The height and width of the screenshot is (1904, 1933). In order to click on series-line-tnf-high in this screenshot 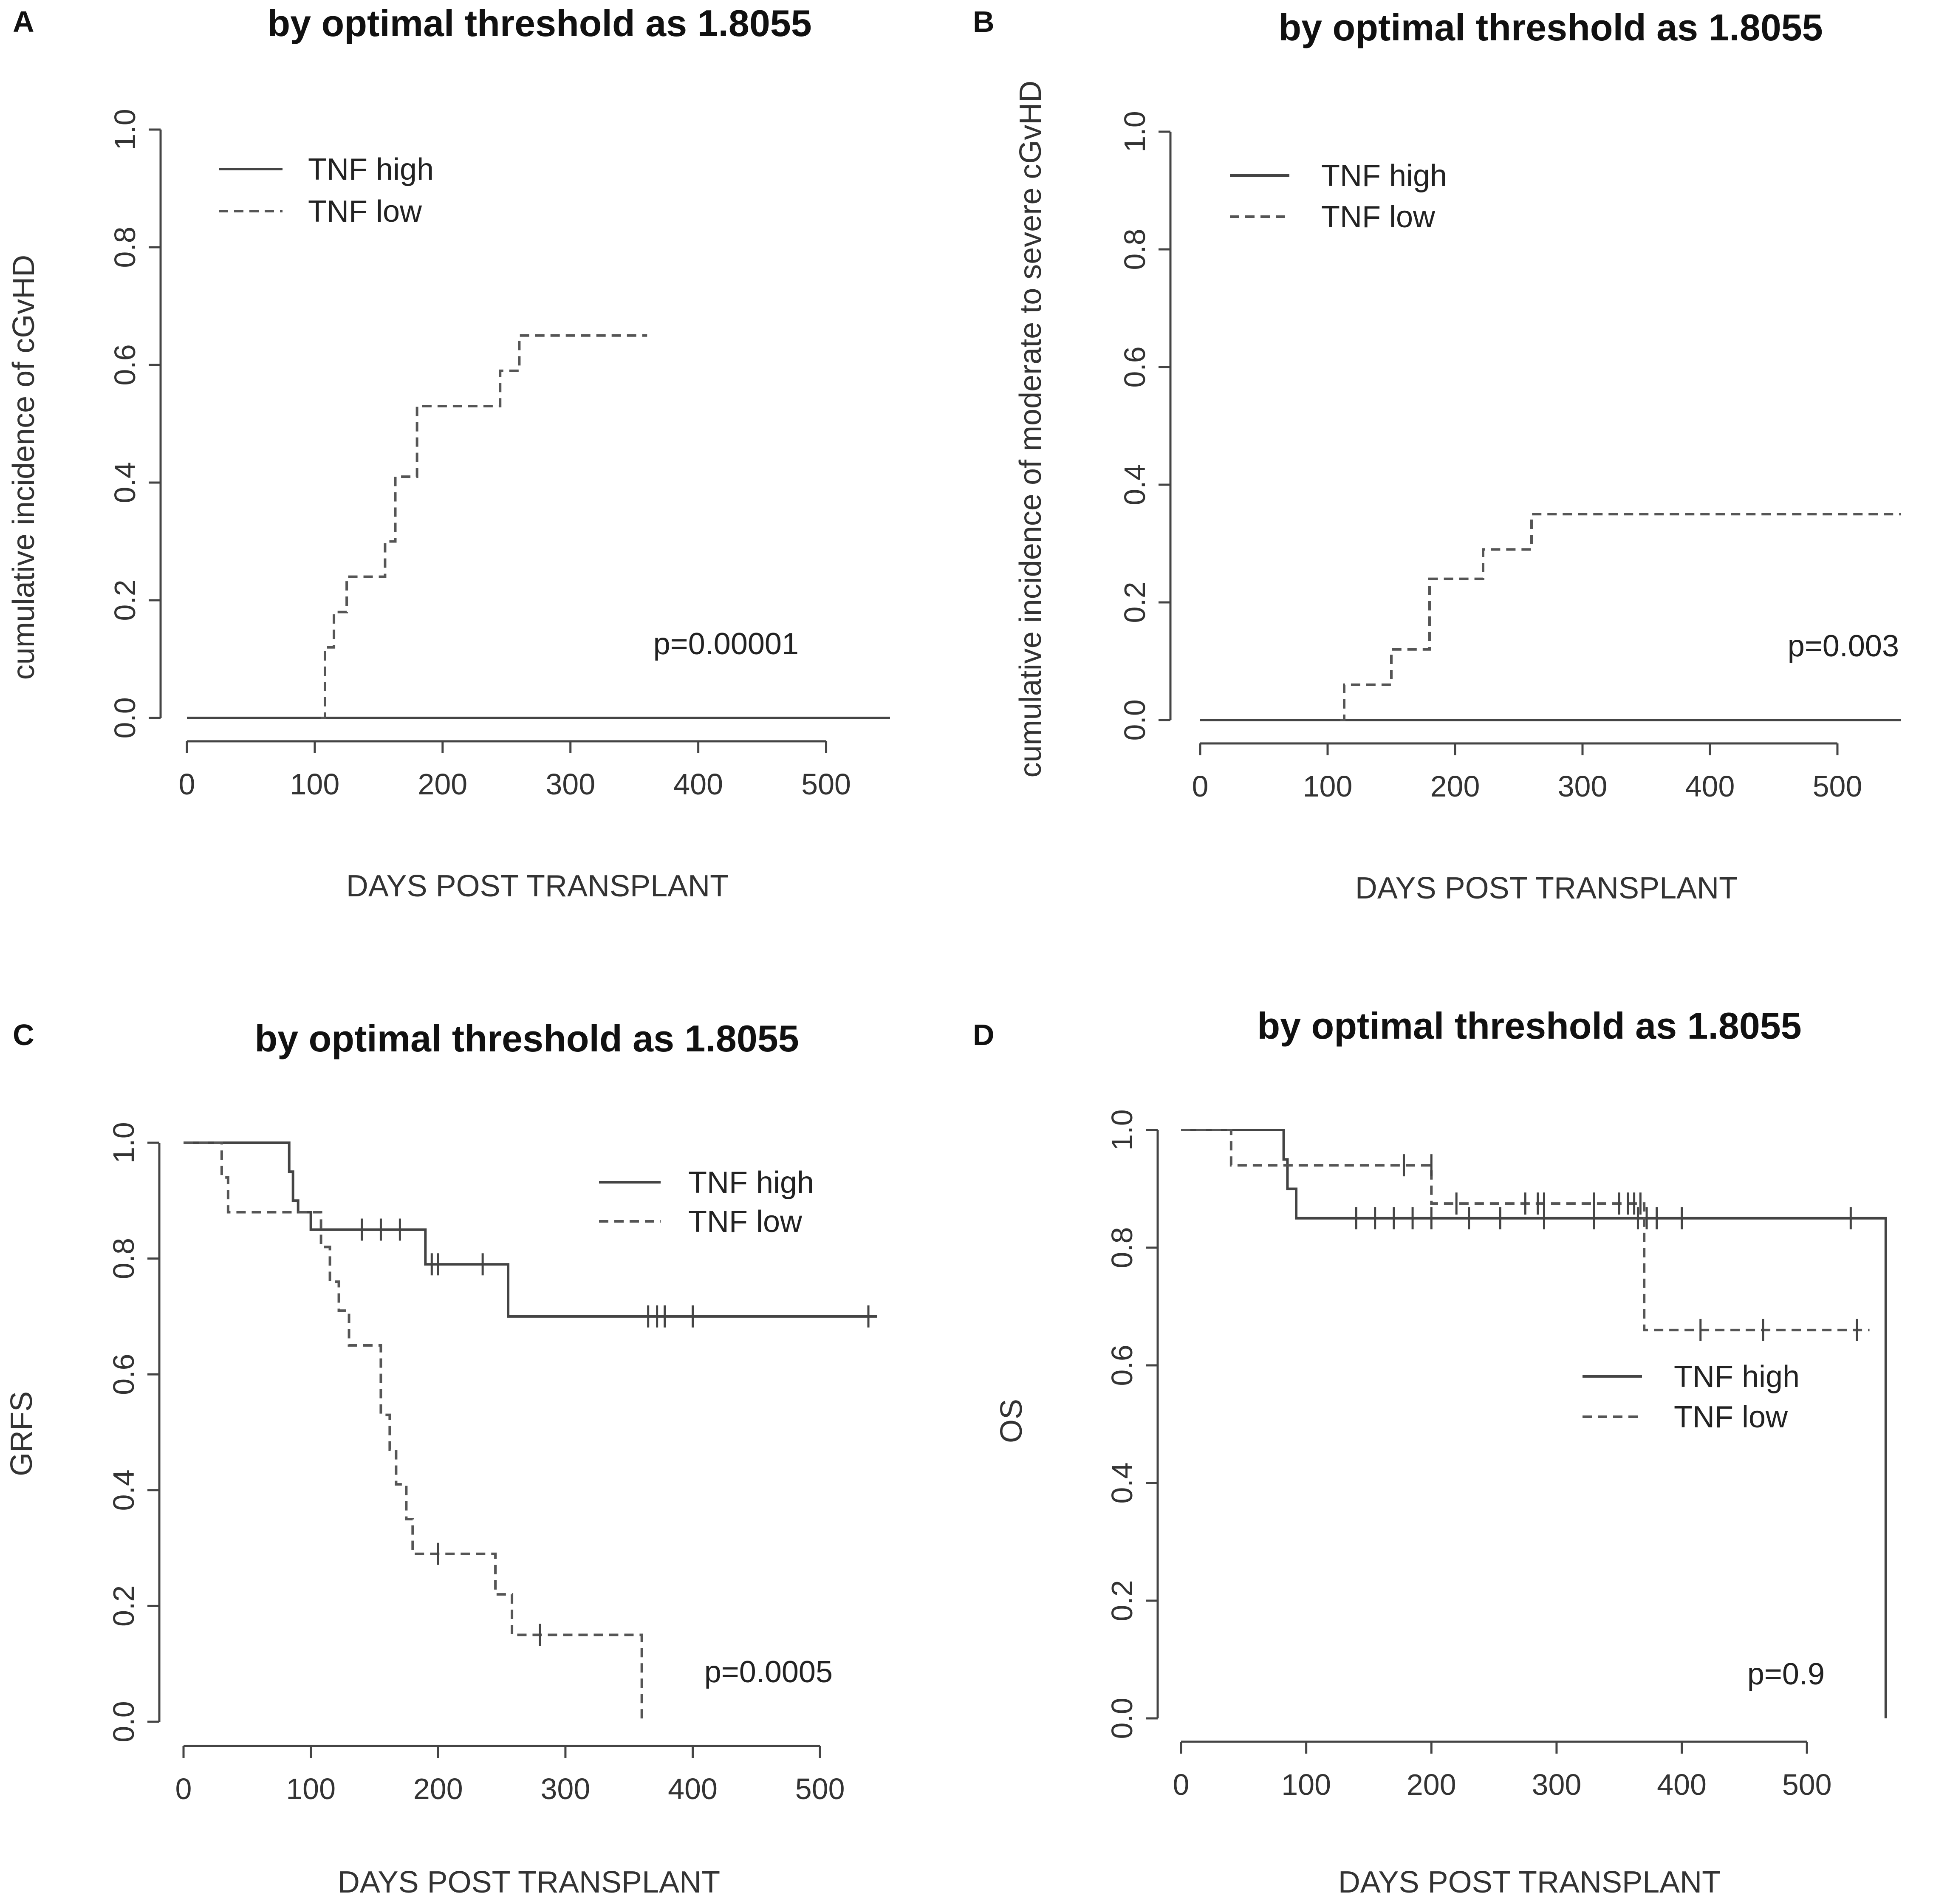, I will do `click(1534, 1423)`.